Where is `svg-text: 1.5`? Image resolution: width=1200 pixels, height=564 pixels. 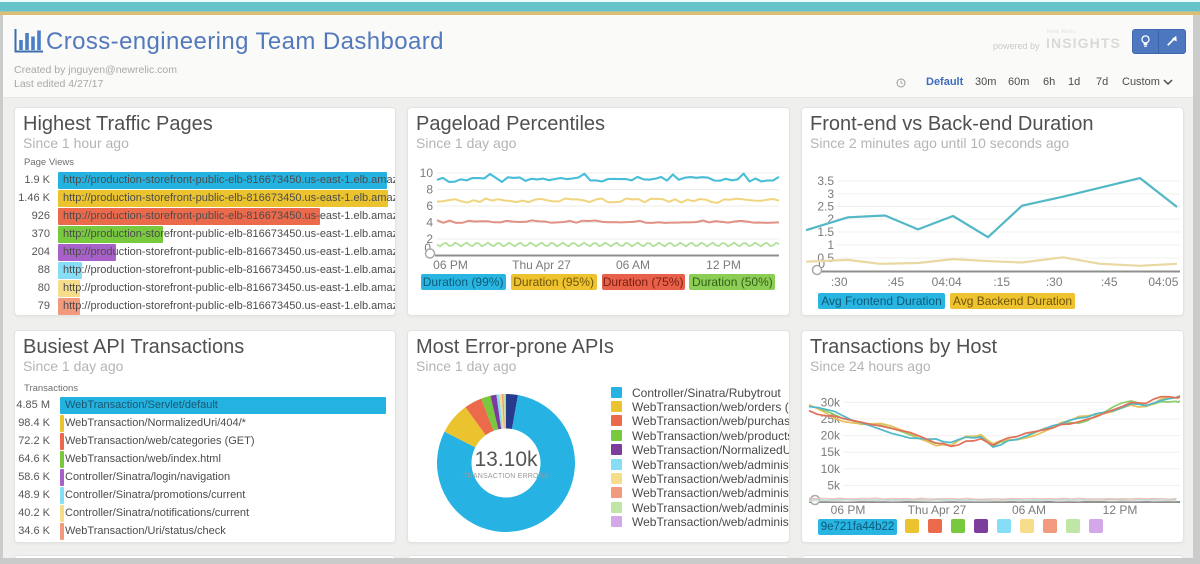 svg-text: 1.5 is located at coordinates (825, 232).